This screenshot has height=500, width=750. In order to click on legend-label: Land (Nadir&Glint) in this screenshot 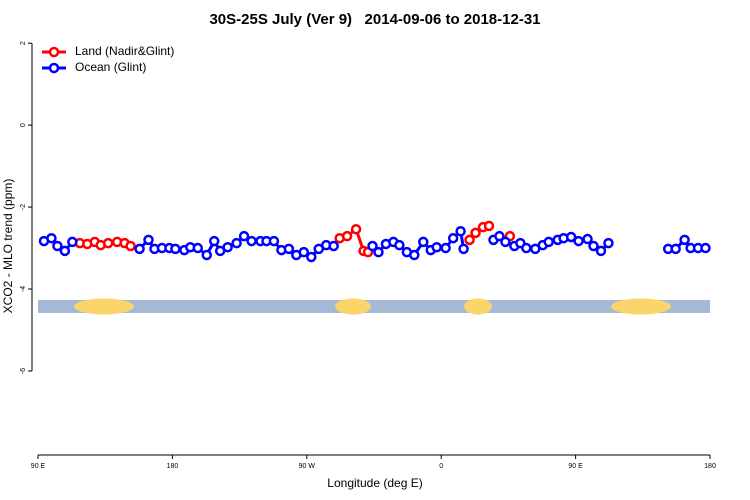, I will do `click(124, 51)`.